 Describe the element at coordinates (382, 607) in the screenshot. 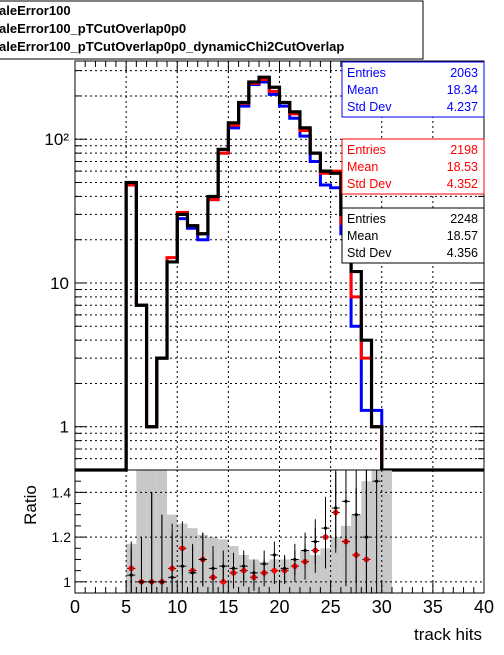

I see `x-tick-label: 30` at that location.